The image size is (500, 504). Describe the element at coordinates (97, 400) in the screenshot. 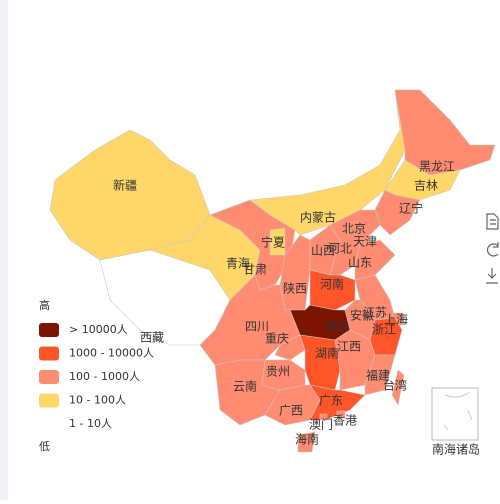

I see `legend-label: 10 - 100人` at that location.